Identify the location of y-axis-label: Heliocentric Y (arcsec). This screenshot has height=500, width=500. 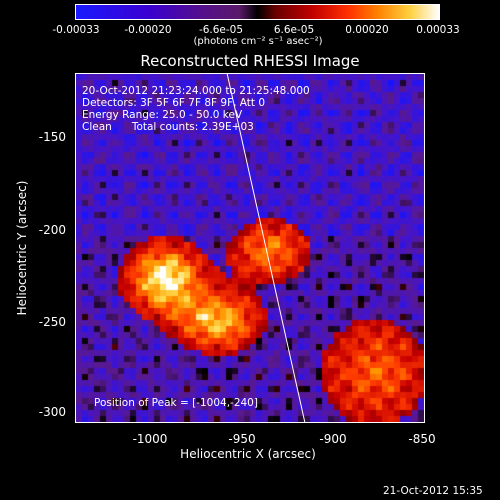
(22, 248).